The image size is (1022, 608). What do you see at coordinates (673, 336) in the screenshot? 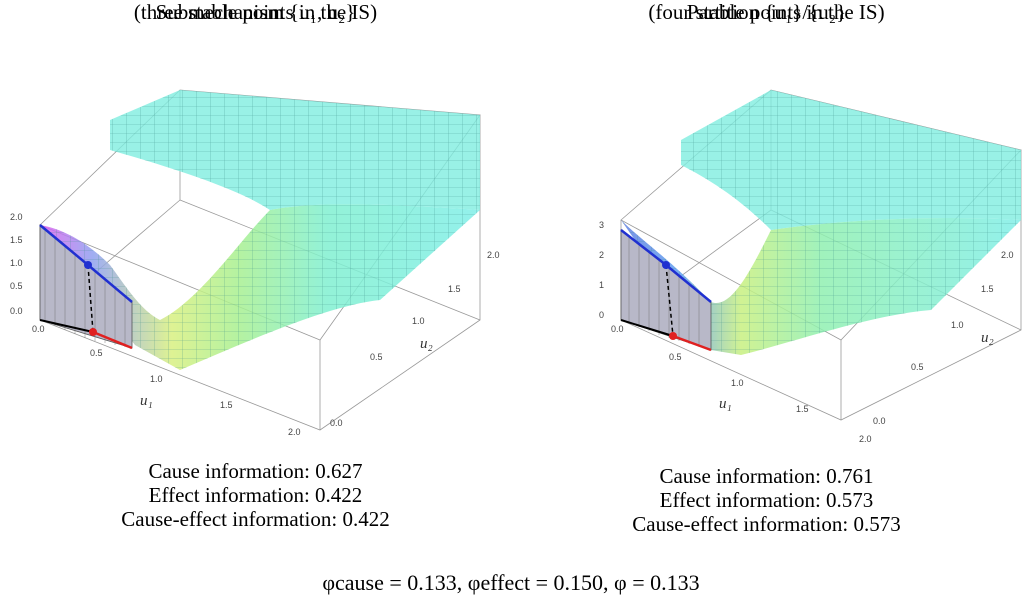
I see `right-red-point` at bounding box center [673, 336].